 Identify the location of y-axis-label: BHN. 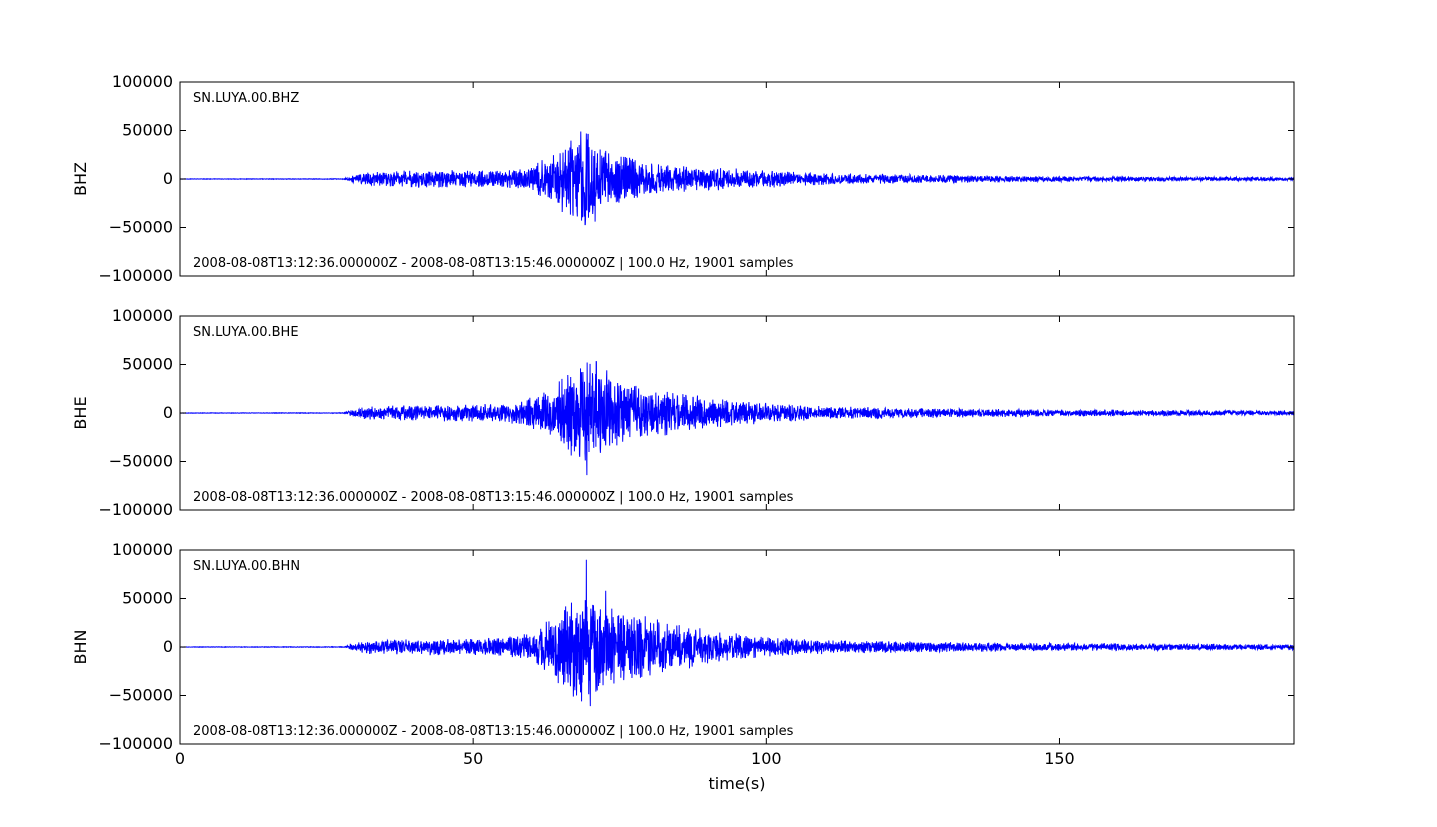
(80, 647).